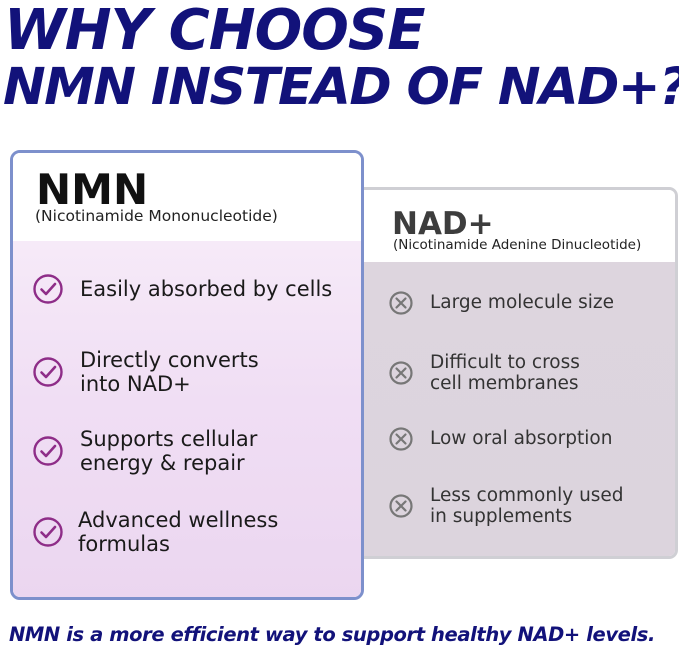 The width and height of the screenshot is (679, 655). I want to click on nmn-list-item: Easily absorbed by cells, so click(182, 289).